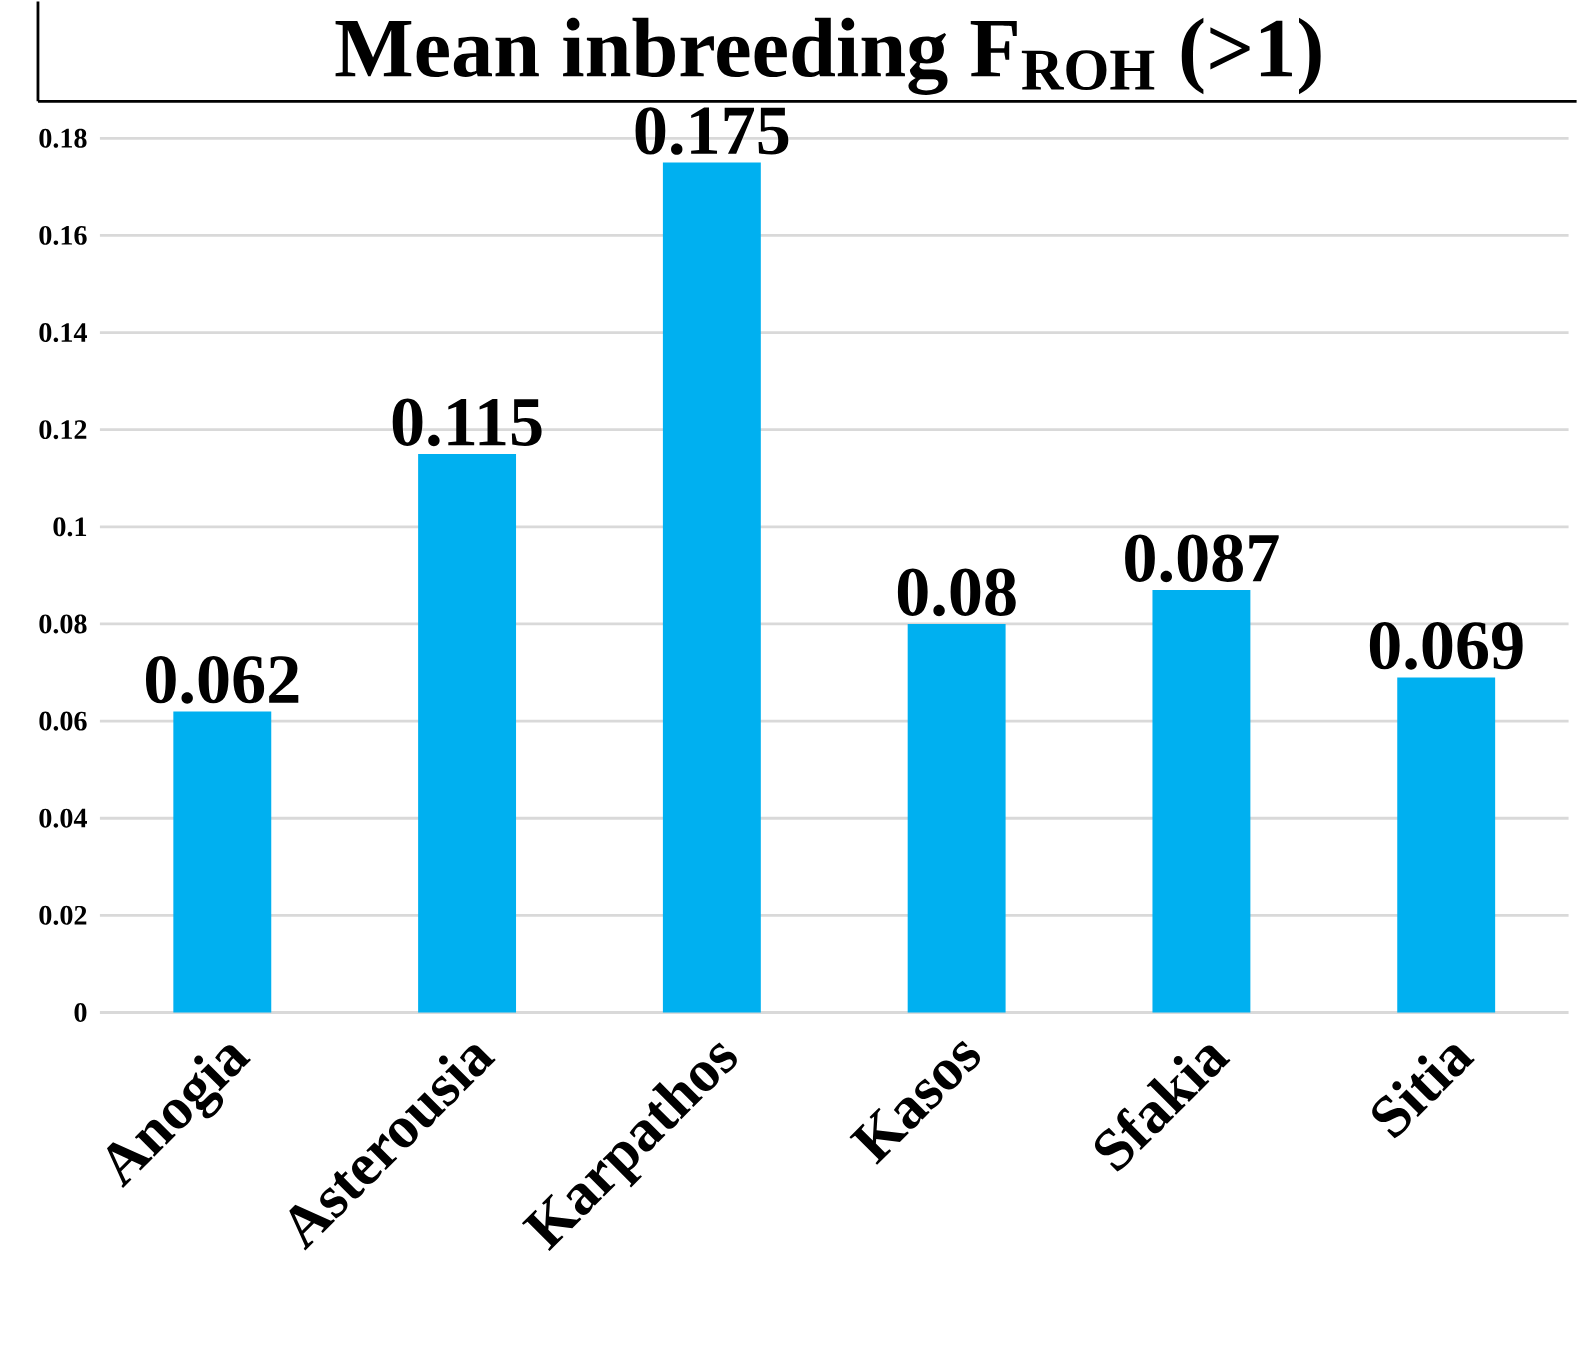  I want to click on y-tick-label: 0.12, so click(63, 430).